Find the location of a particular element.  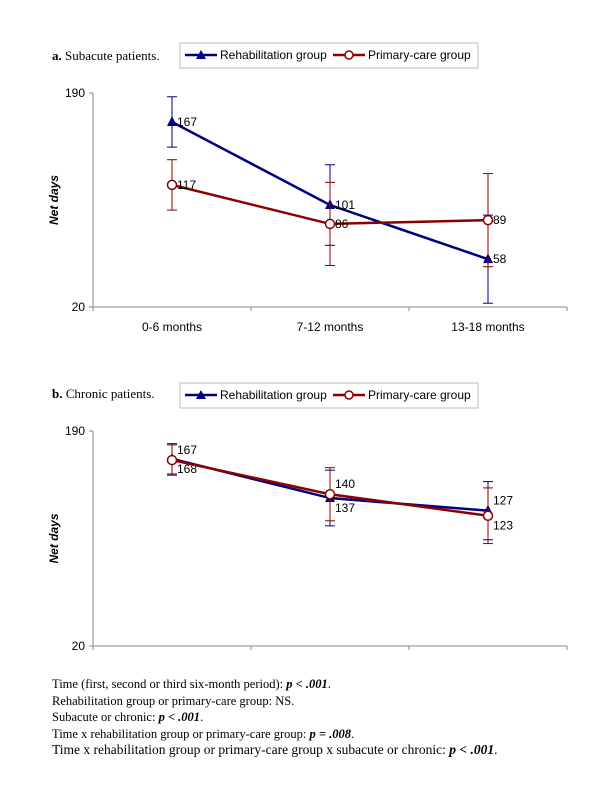

data-label-rehabilitation-group: 167 is located at coordinates (187, 122).